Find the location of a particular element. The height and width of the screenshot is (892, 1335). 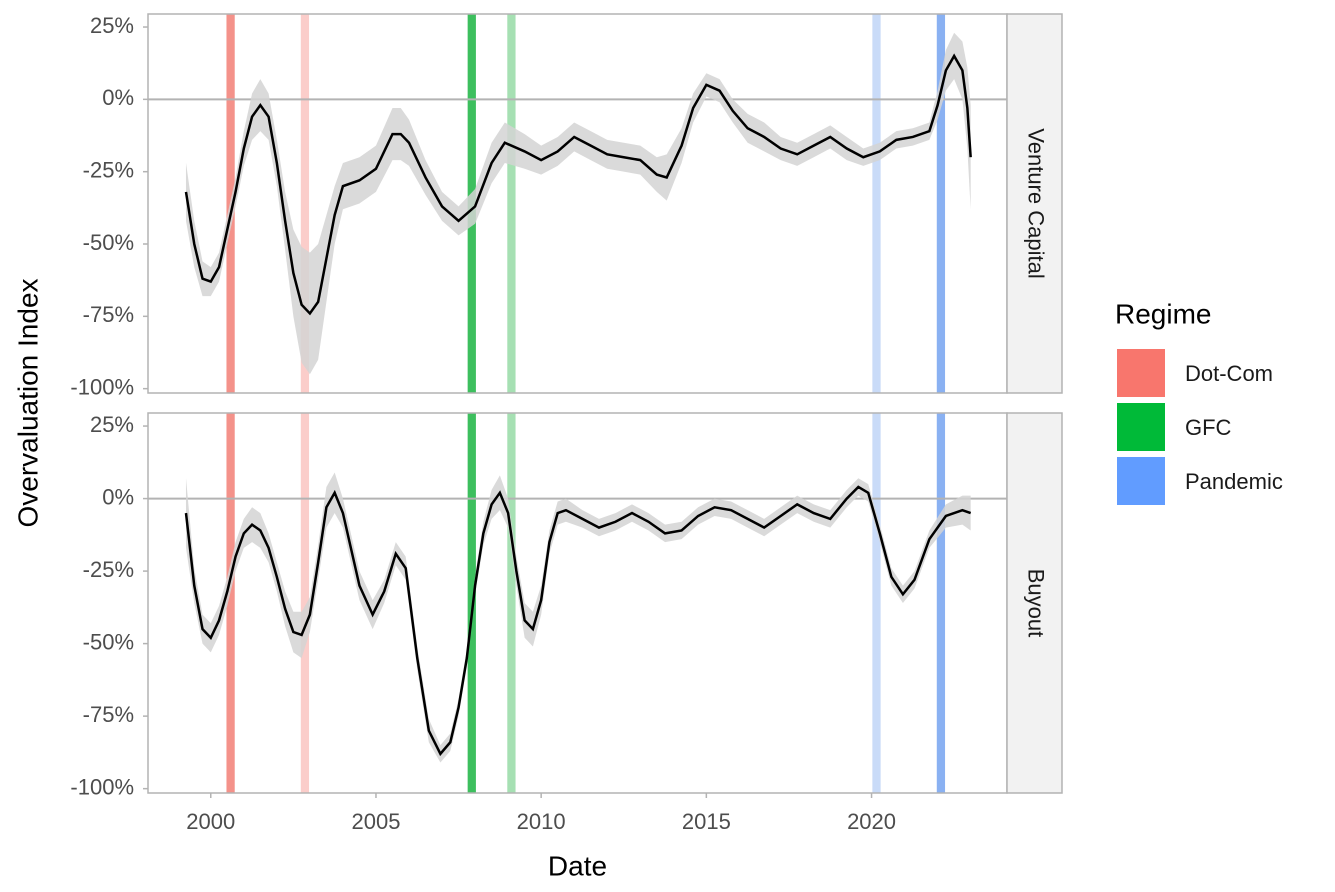

x-tick-label: 2000 is located at coordinates (210, 821).